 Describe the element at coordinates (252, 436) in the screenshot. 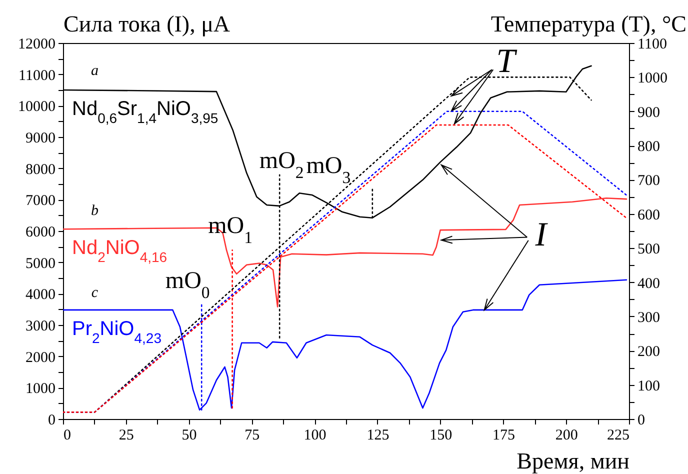

I see `x-tick-label: 75` at that location.